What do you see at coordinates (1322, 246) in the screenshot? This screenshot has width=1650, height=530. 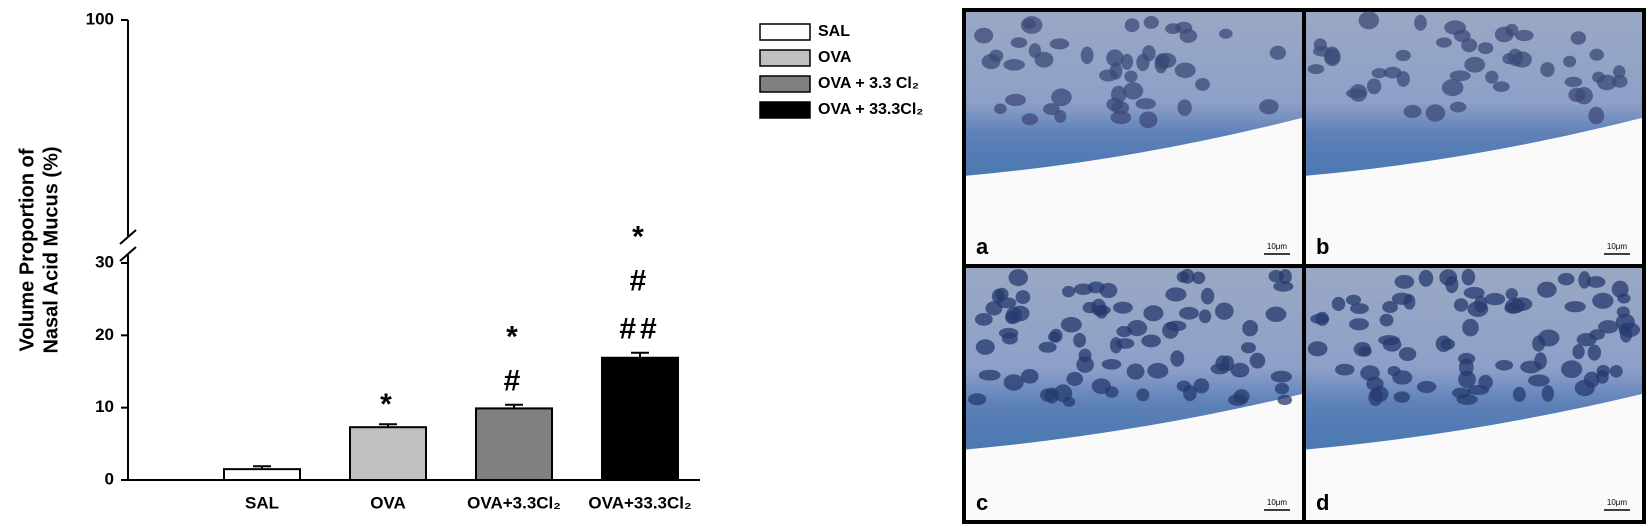 I see `panel-letter: b` at bounding box center [1322, 246].